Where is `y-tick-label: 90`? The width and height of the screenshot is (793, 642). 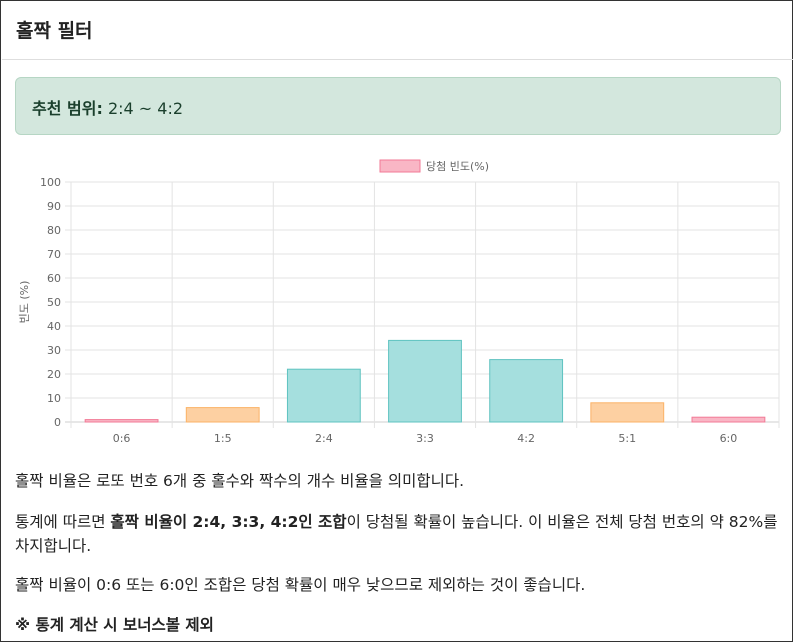
y-tick-label: 90 is located at coordinates (54, 206).